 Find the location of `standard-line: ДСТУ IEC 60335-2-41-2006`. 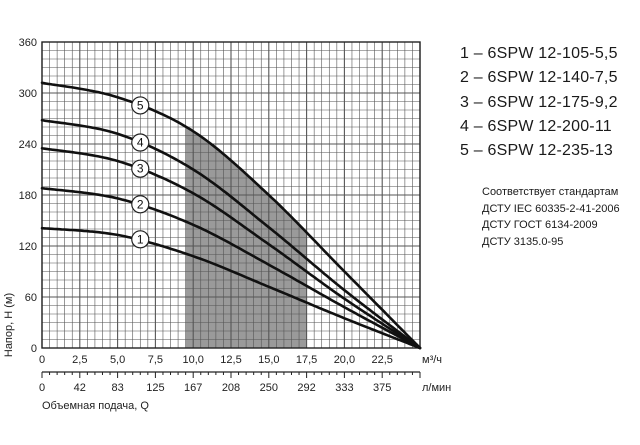

standard-line: ДСТУ IEC 60335-2-41-2006 is located at coordinates (551, 208).